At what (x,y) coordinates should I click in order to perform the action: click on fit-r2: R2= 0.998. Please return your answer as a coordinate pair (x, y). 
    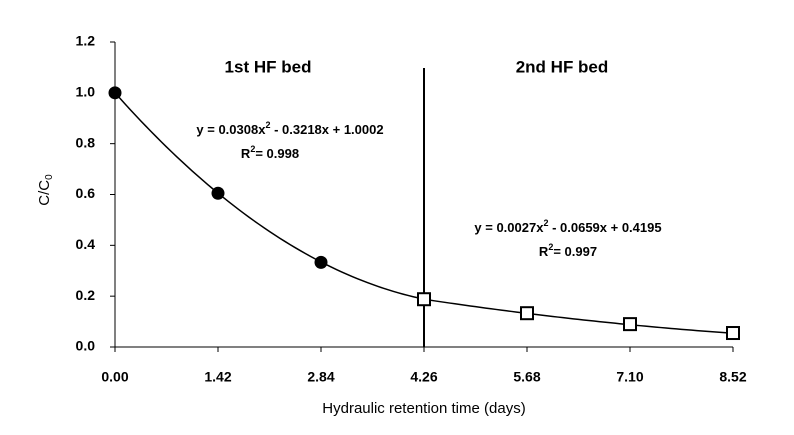
    Looking at the image, I should click on (270, 152).